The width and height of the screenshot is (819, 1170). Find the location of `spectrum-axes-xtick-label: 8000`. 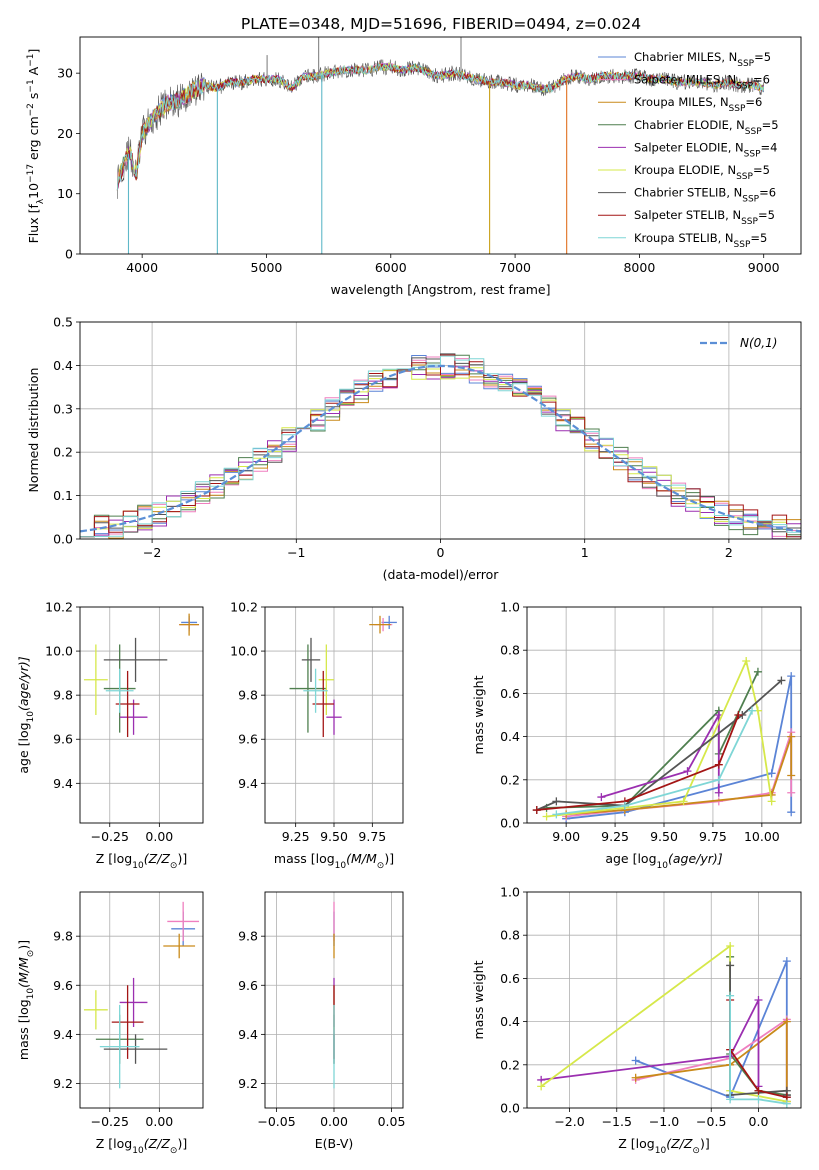

spectrum-axes-xtick-label: 8000 is located at coordinates (639, 267).